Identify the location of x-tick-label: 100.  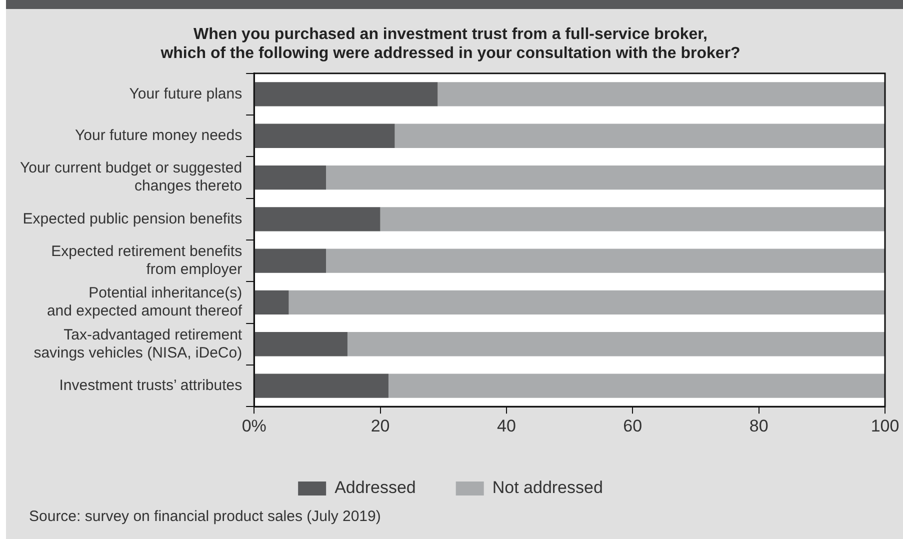
(885, 426).